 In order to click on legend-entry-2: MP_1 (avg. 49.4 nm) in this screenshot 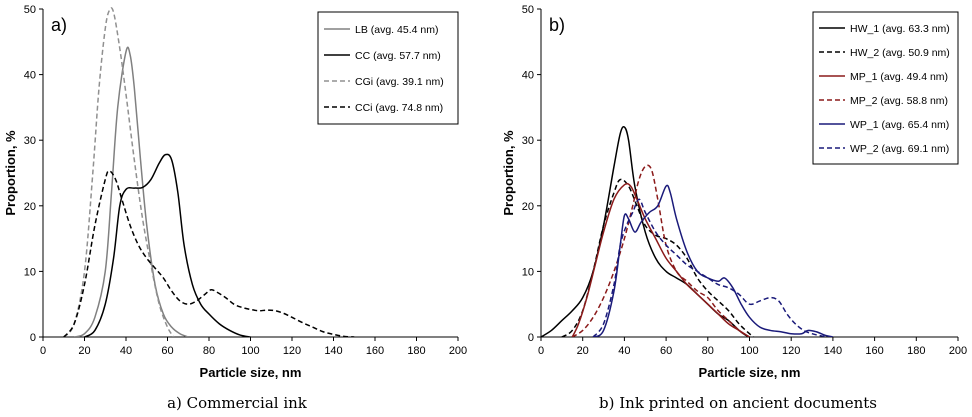, I will do `click(899, 77)`.